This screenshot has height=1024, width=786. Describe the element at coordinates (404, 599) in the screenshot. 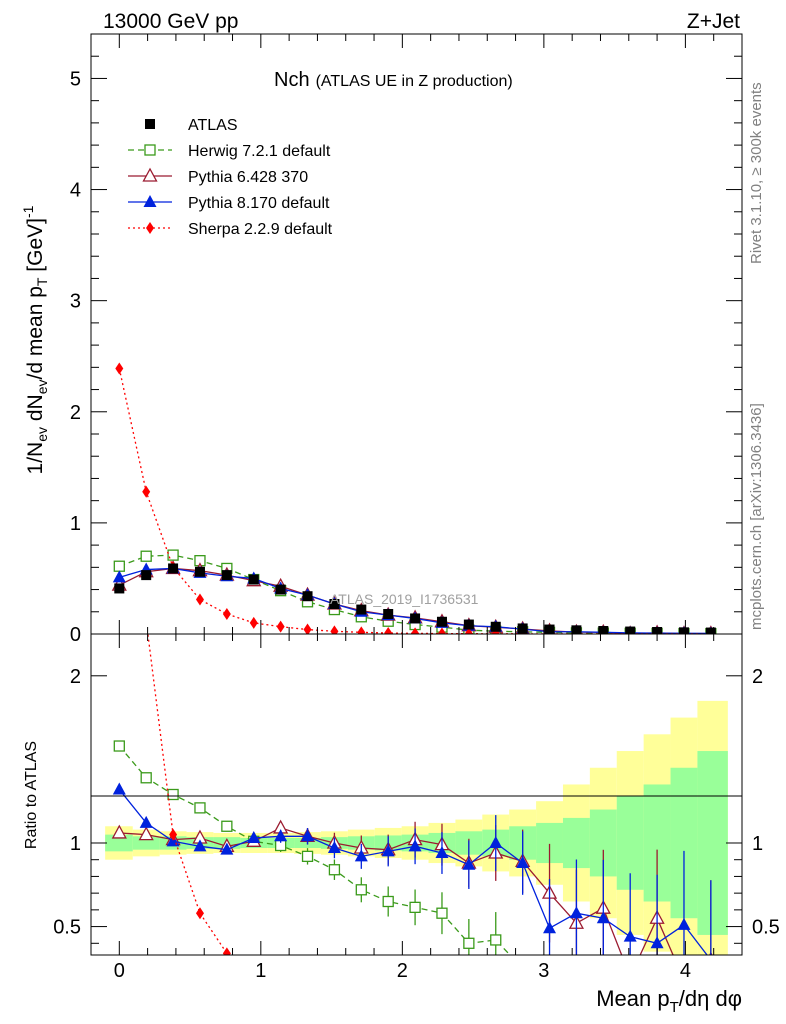

I see `analysis-watermark: ATLAS_2019_I1736531` at that location.